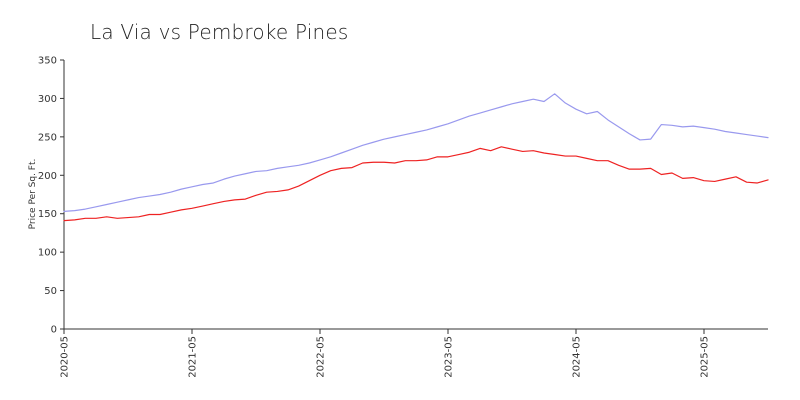  What do you see at coordinates (321, 357) in the screenshot?
I see `x-tick-label: 2022-05` at bounding box center [321, 357].